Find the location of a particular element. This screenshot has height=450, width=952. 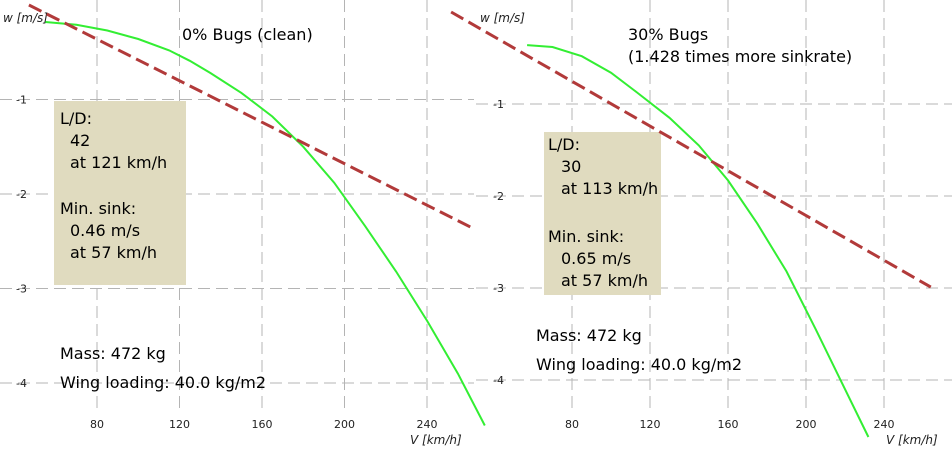

min-sink-value: 0.46 m/s is located at coordinates (105, 230).